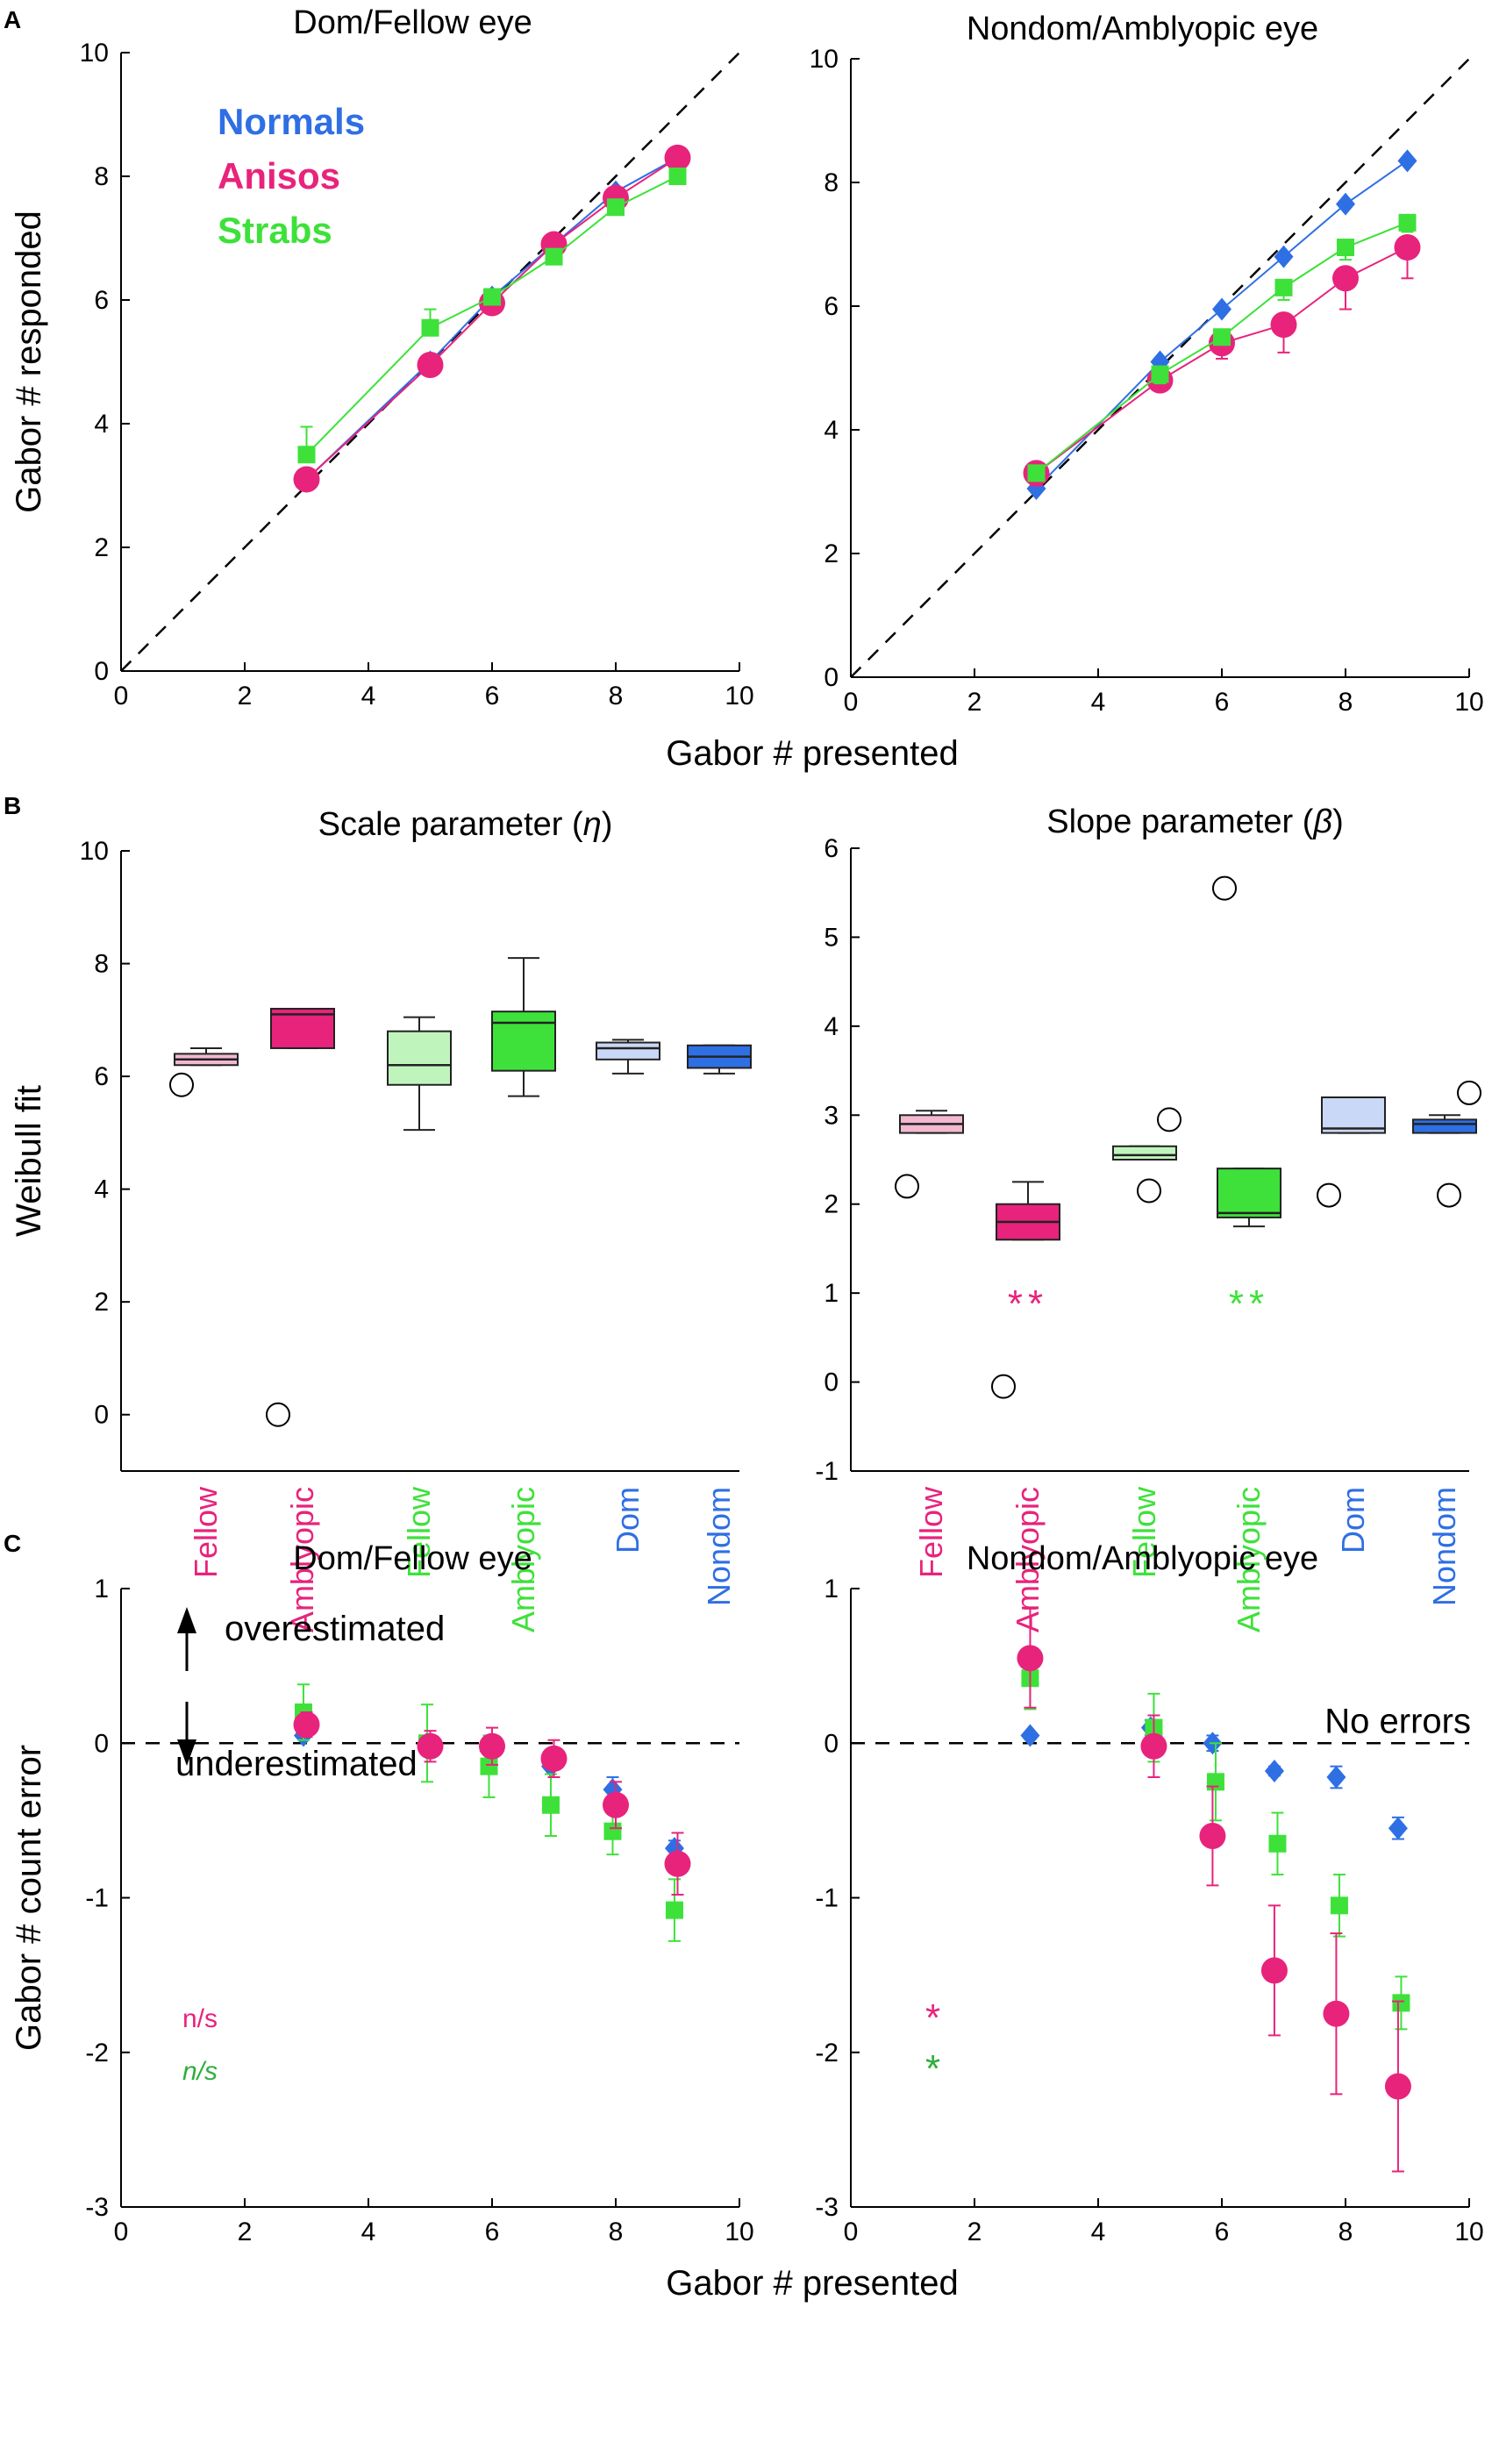 This screenshot has width=1492, height=2464. What do you see at coordinates (1025, 1406) in the screenshot?
I see `box-2: Amblyopic` at bounding box center [1025, 1406].